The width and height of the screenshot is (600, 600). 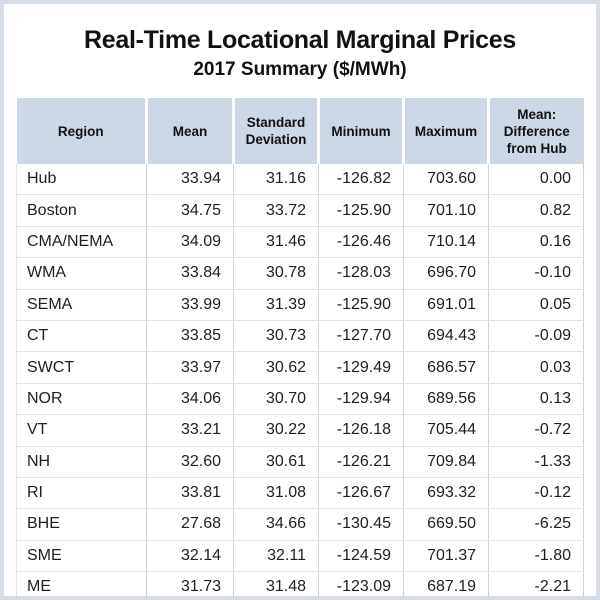 I want to click on region-cell: CMA/NEMA, so click(x=81, y=242).